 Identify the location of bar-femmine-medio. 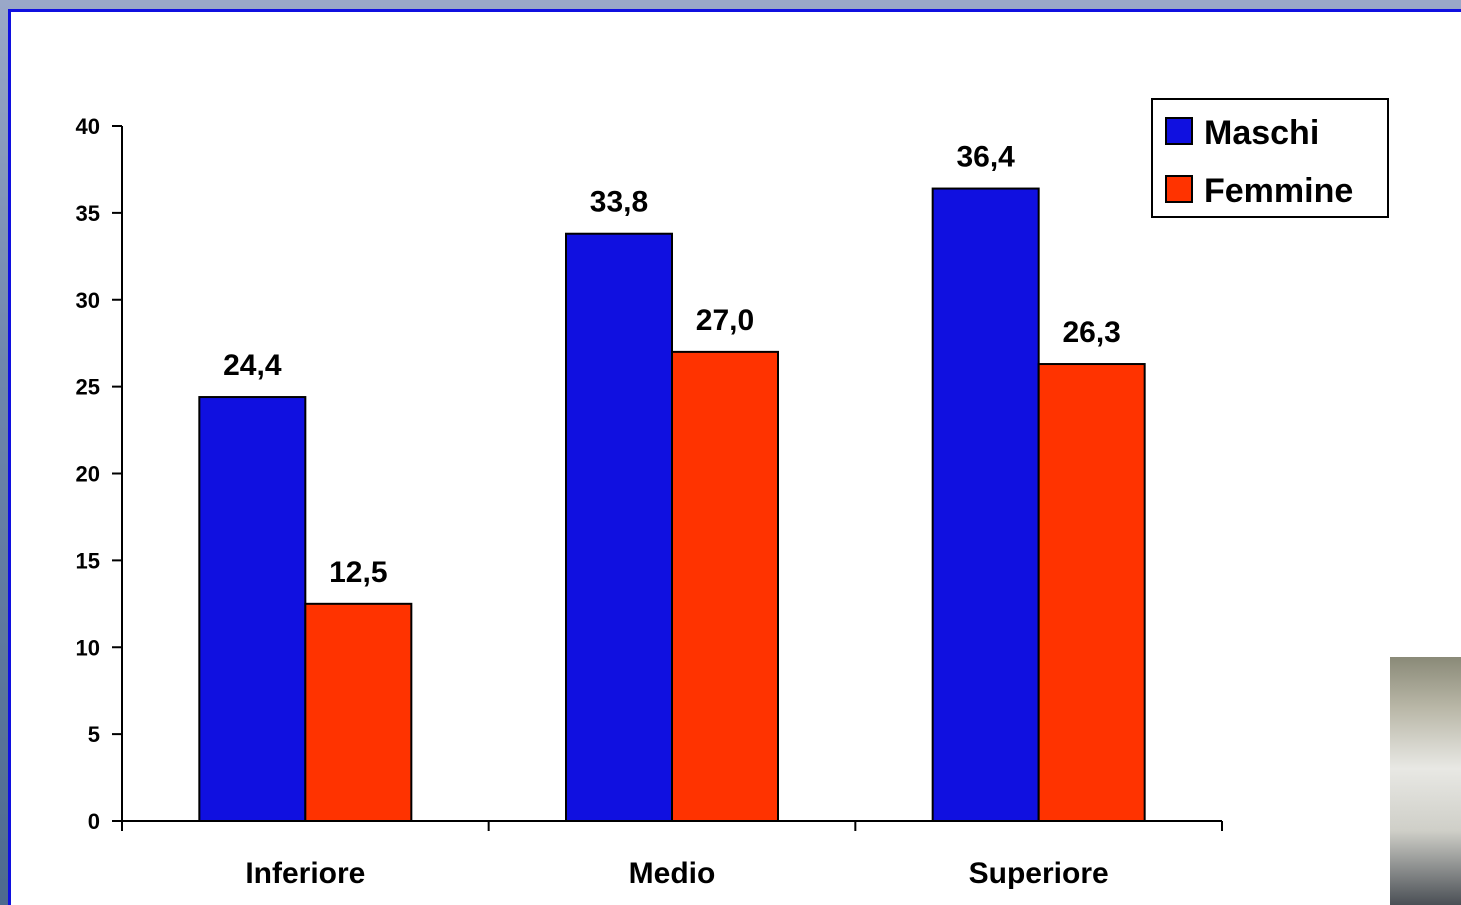
(725, 586).